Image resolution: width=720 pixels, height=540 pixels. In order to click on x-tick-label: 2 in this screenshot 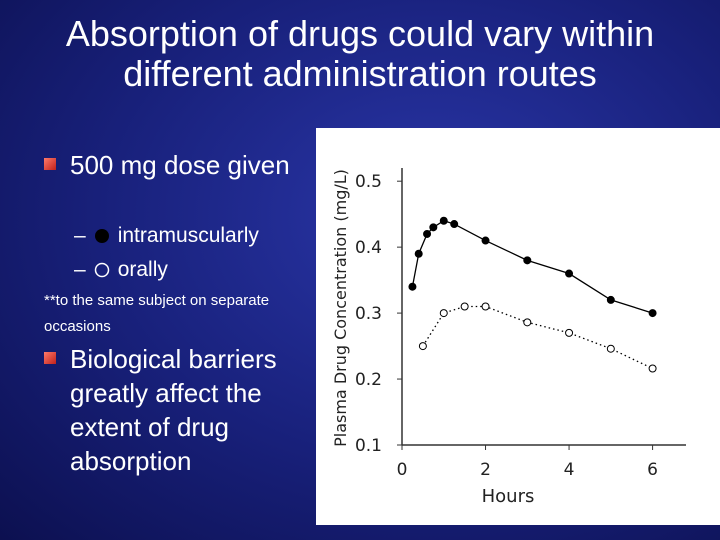, I will do `click(485, 470)`.